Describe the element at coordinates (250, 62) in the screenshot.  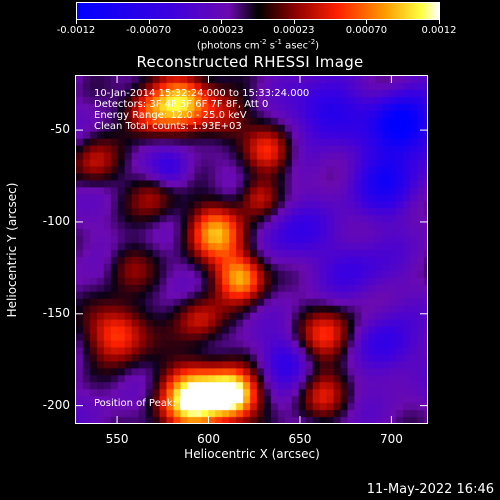
I see `chart-title: Reconstructed RHESSI Image` at that location.